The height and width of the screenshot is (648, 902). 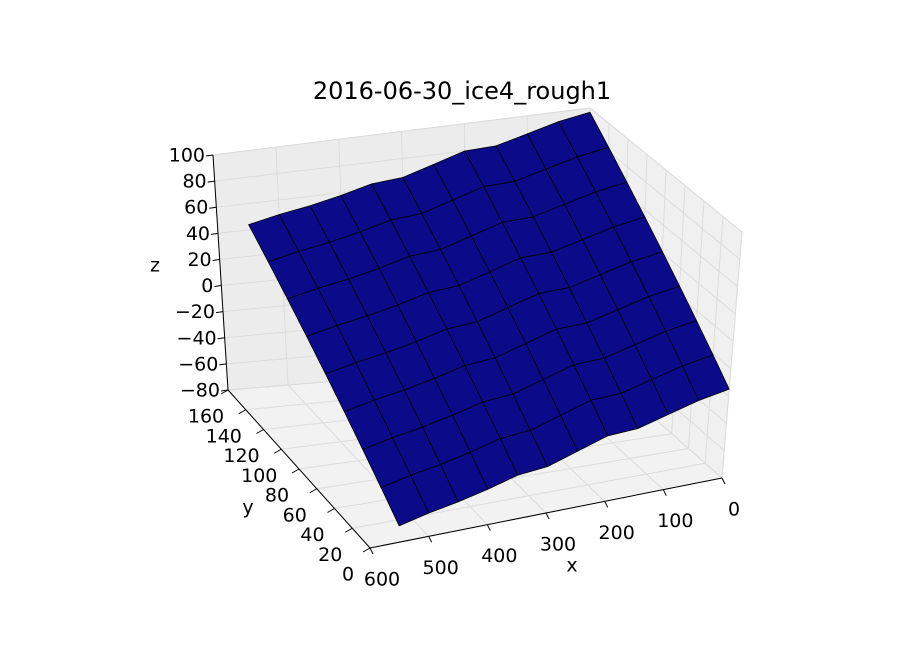 I want to click on z-tick-label: 80, so click(x=194, y=182).